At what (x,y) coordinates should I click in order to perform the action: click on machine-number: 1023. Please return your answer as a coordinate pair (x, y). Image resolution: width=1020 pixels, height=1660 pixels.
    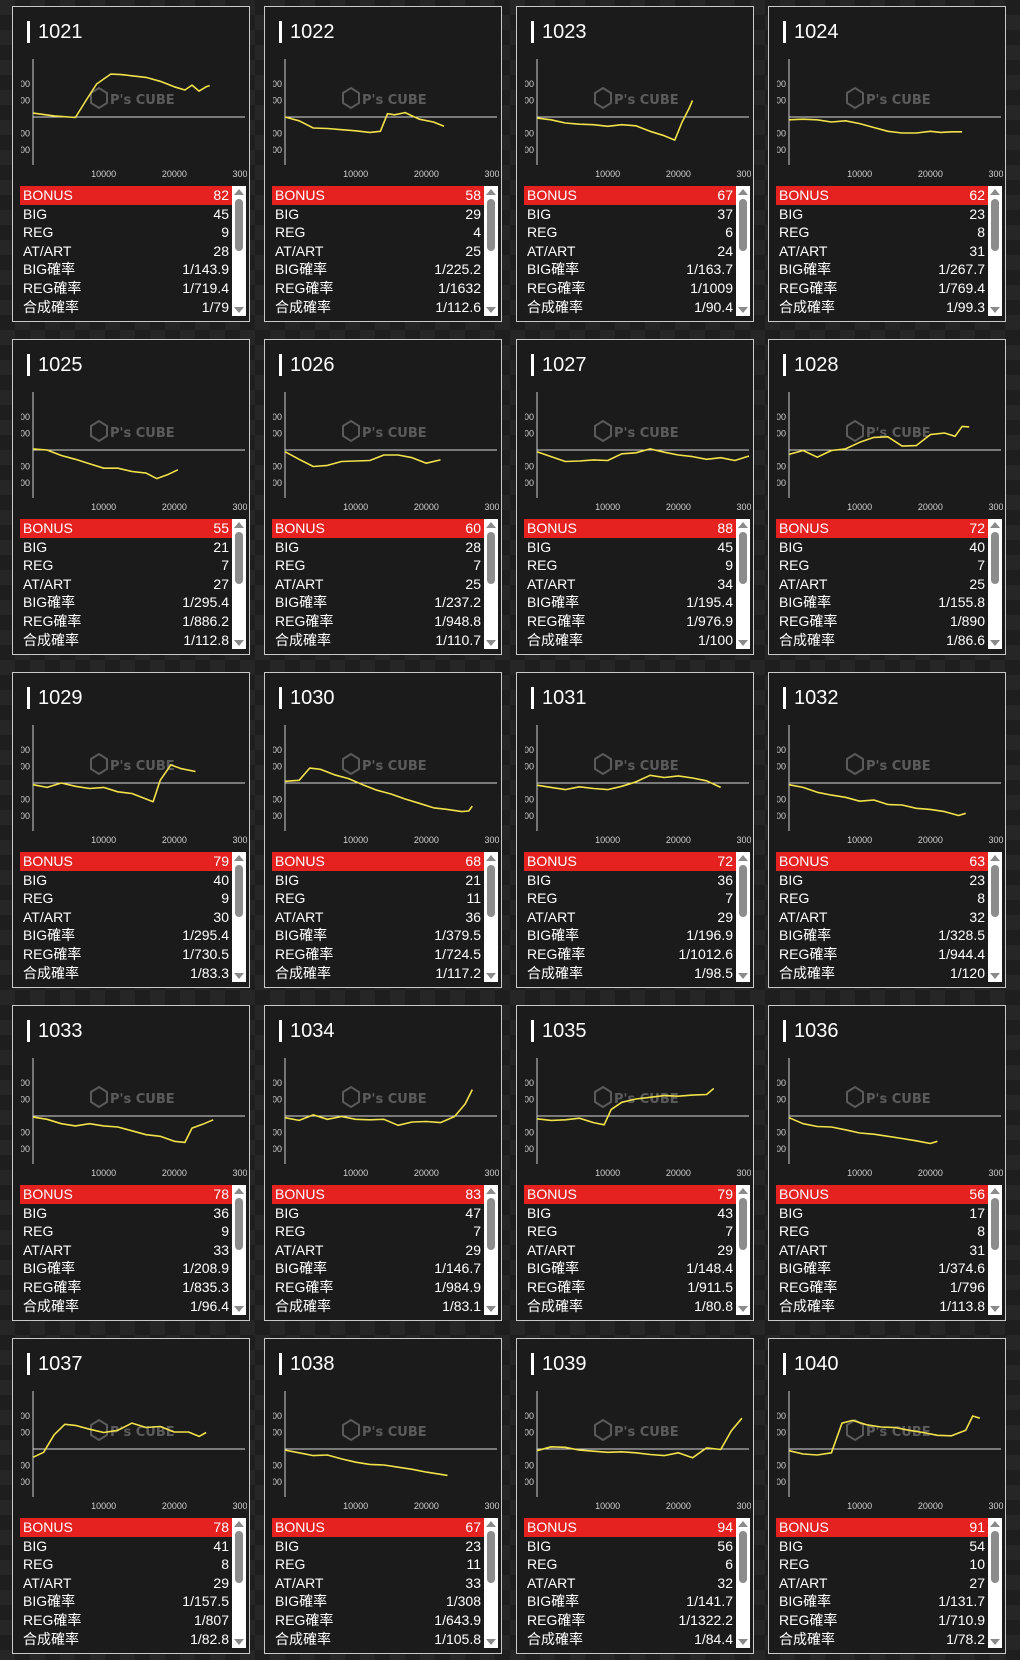
    Looking at the image, I should click on (564, 31).